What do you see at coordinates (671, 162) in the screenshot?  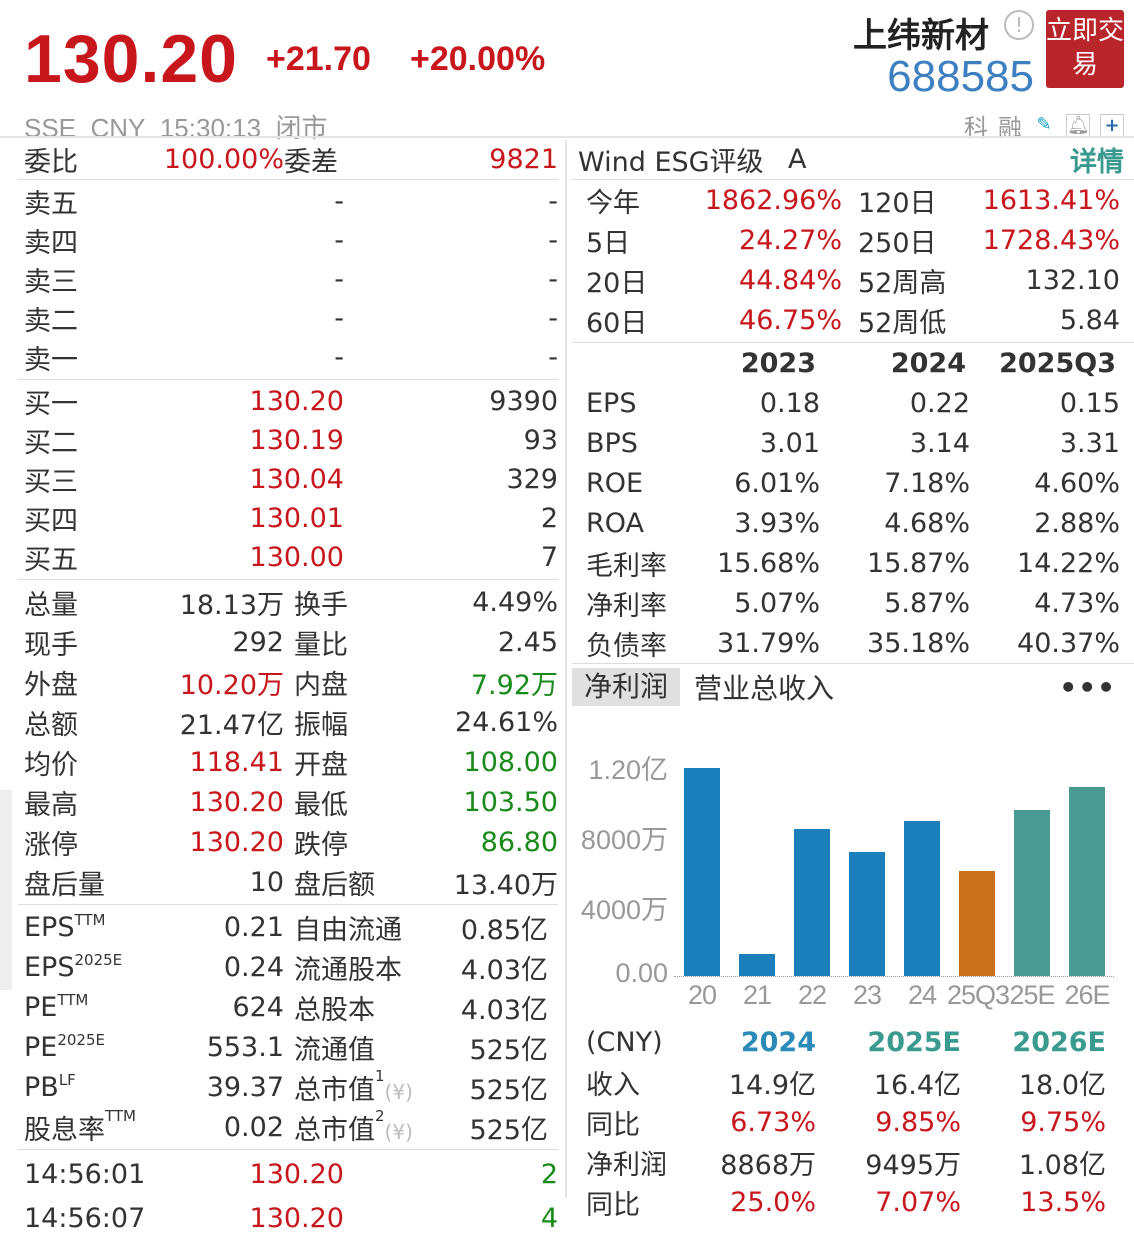 I see `esg-label: Wind ESG评级` at bounding box center [671, 162].